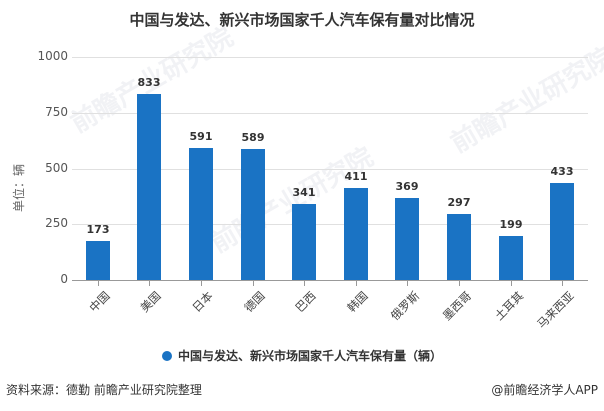  What do you see at coordinates (52, 56) in the screenshot?
I see `y-tick-label: 1000` at bounding box center [52, 56].